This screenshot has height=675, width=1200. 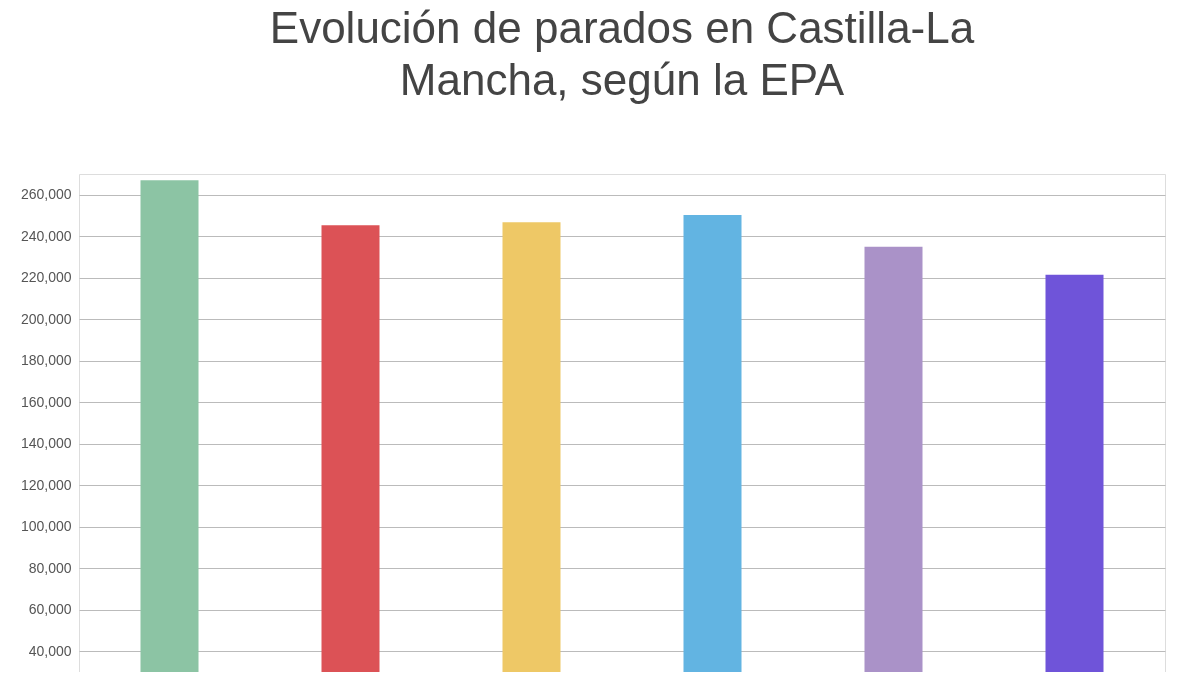 What do you see at coordinates (46, 318) in the screenshot?
I see `y-tick-label: 200,000` at bounding box center [46, 318].